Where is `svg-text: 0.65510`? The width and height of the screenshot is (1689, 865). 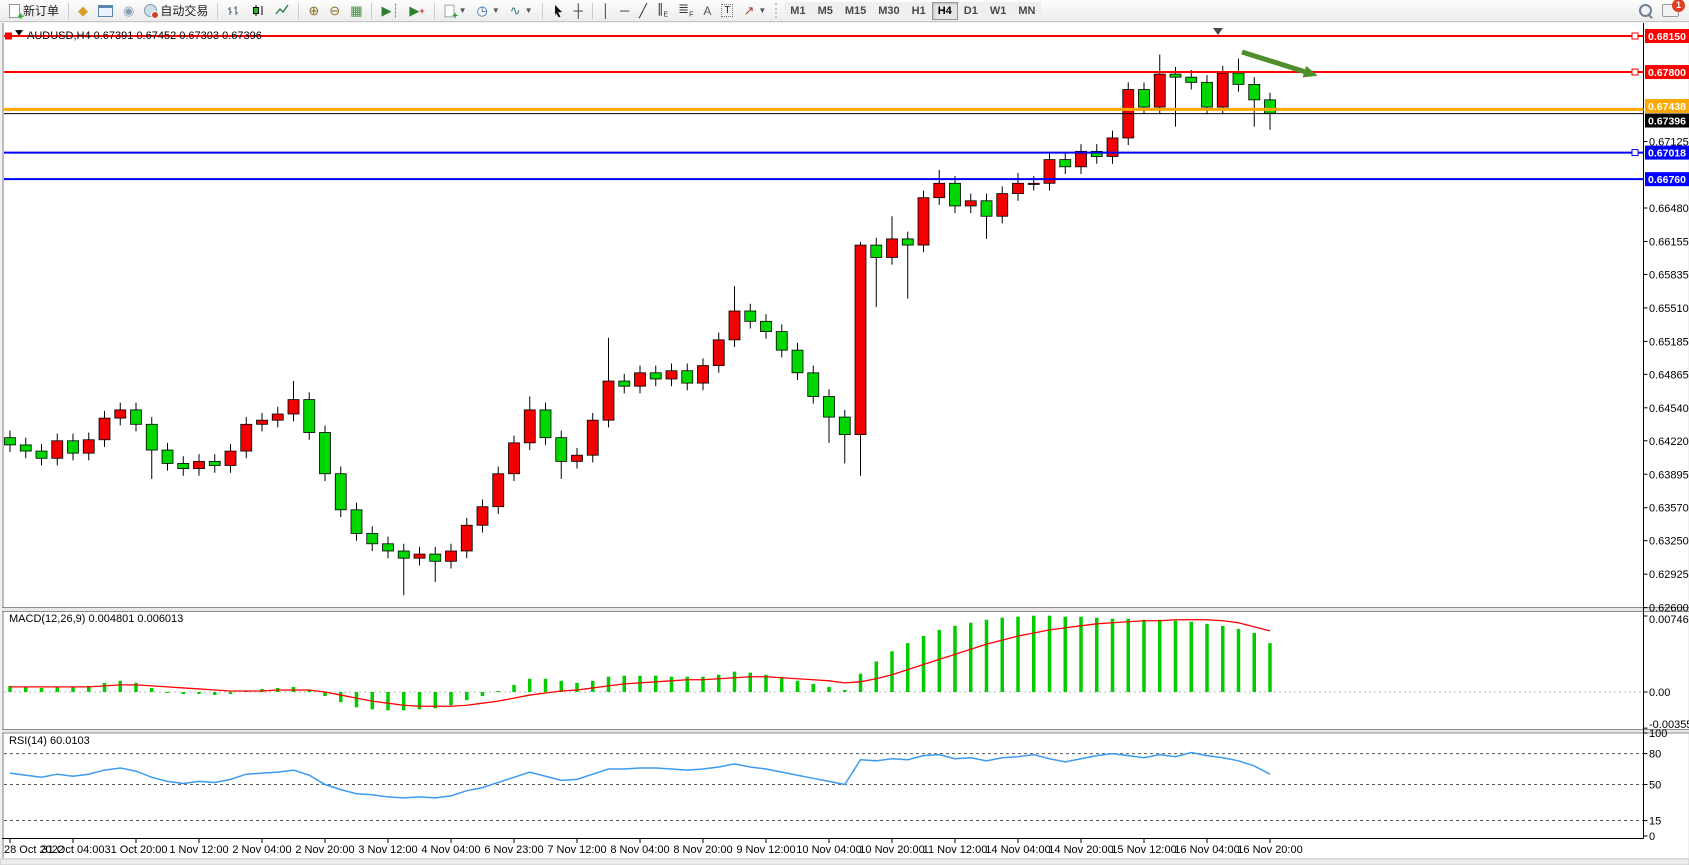
svg-text: 0.65510 is located at coordinates (1669, 309).